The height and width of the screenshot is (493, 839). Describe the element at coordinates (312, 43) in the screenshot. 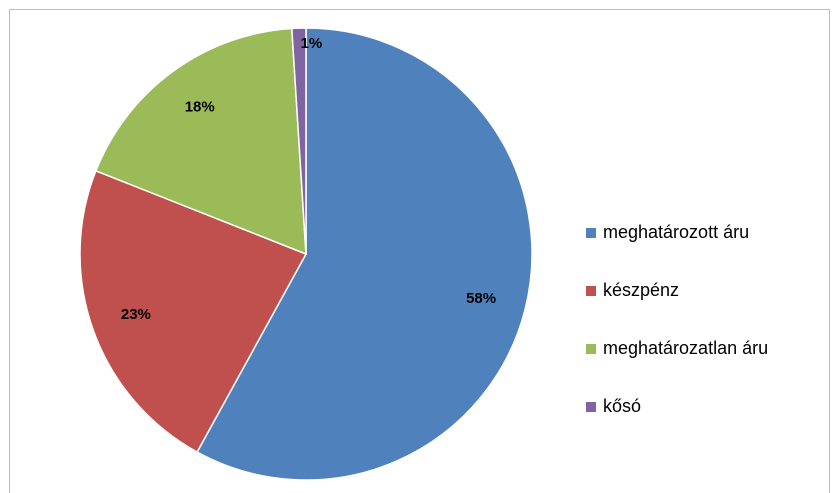

I see `data-label: 1%` at that location.